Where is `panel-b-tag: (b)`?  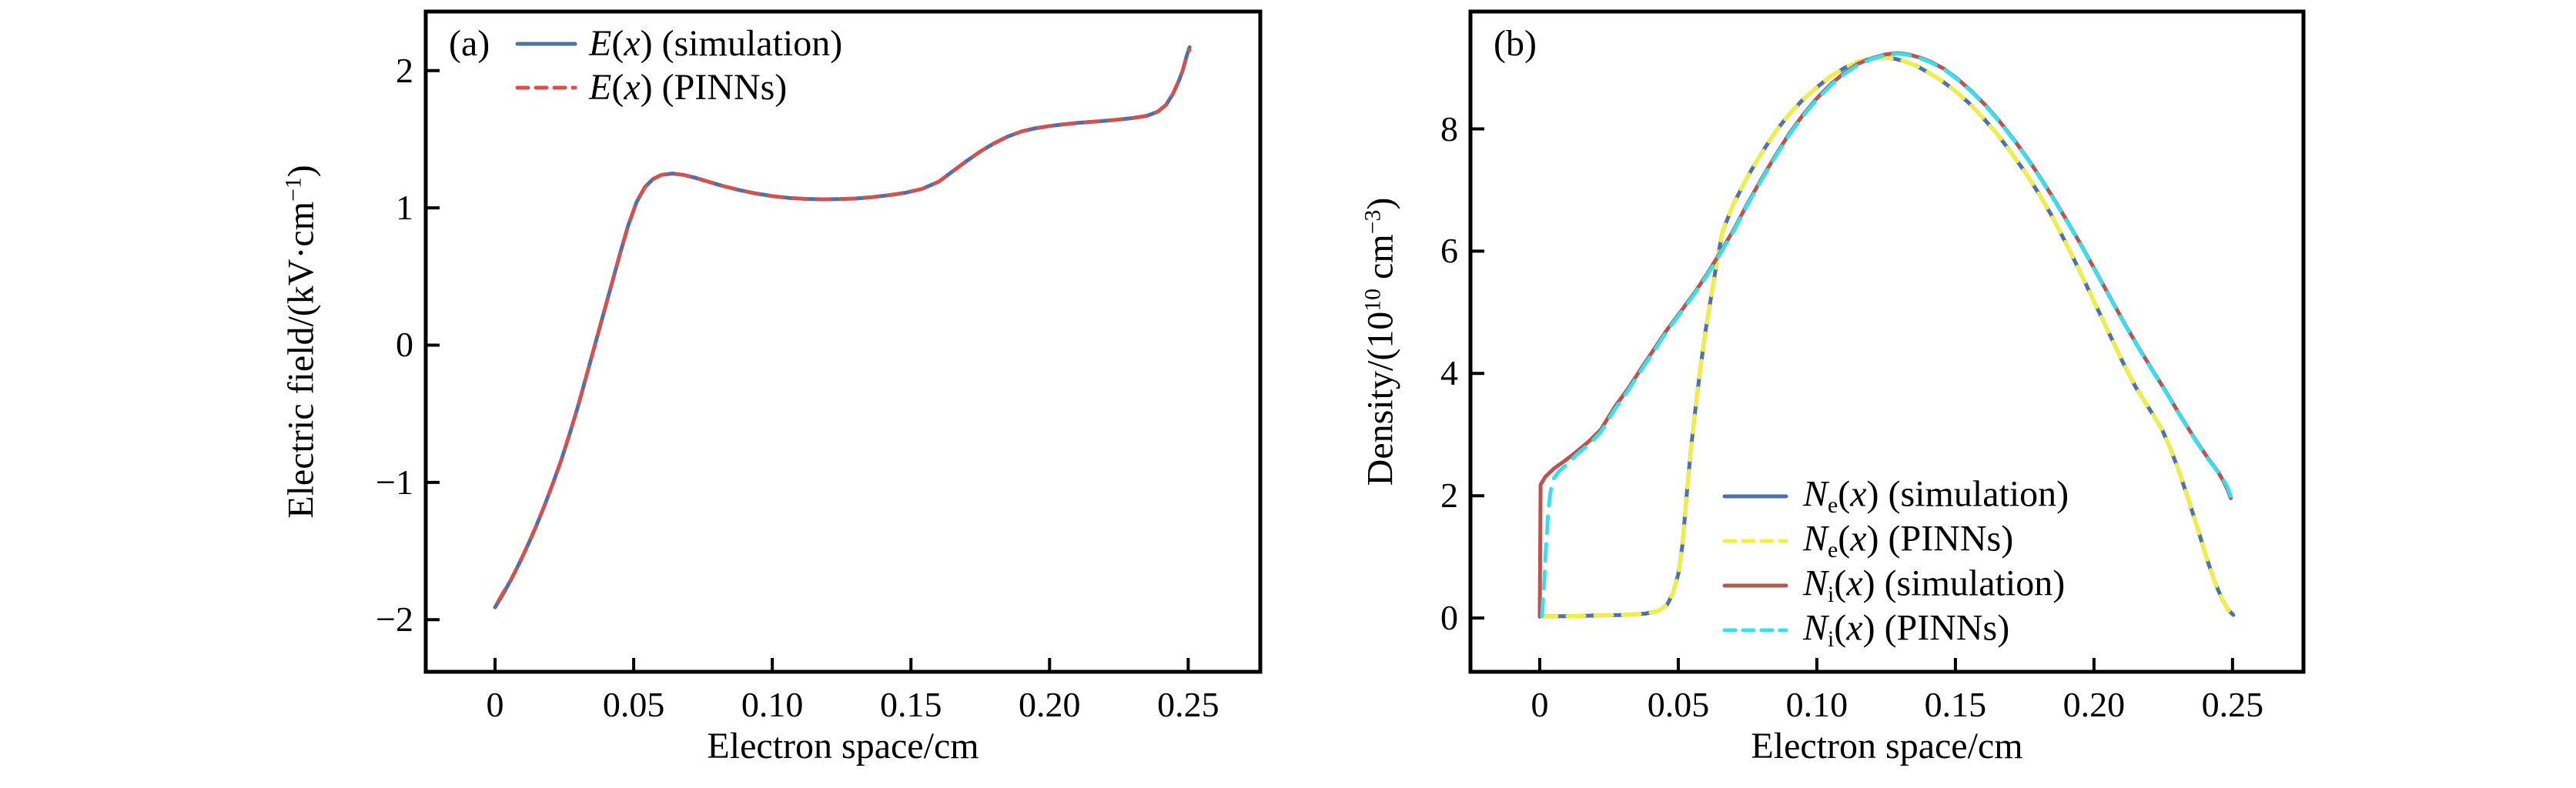 panel-b-tag: (b) is located at coordinates (1516, 43).